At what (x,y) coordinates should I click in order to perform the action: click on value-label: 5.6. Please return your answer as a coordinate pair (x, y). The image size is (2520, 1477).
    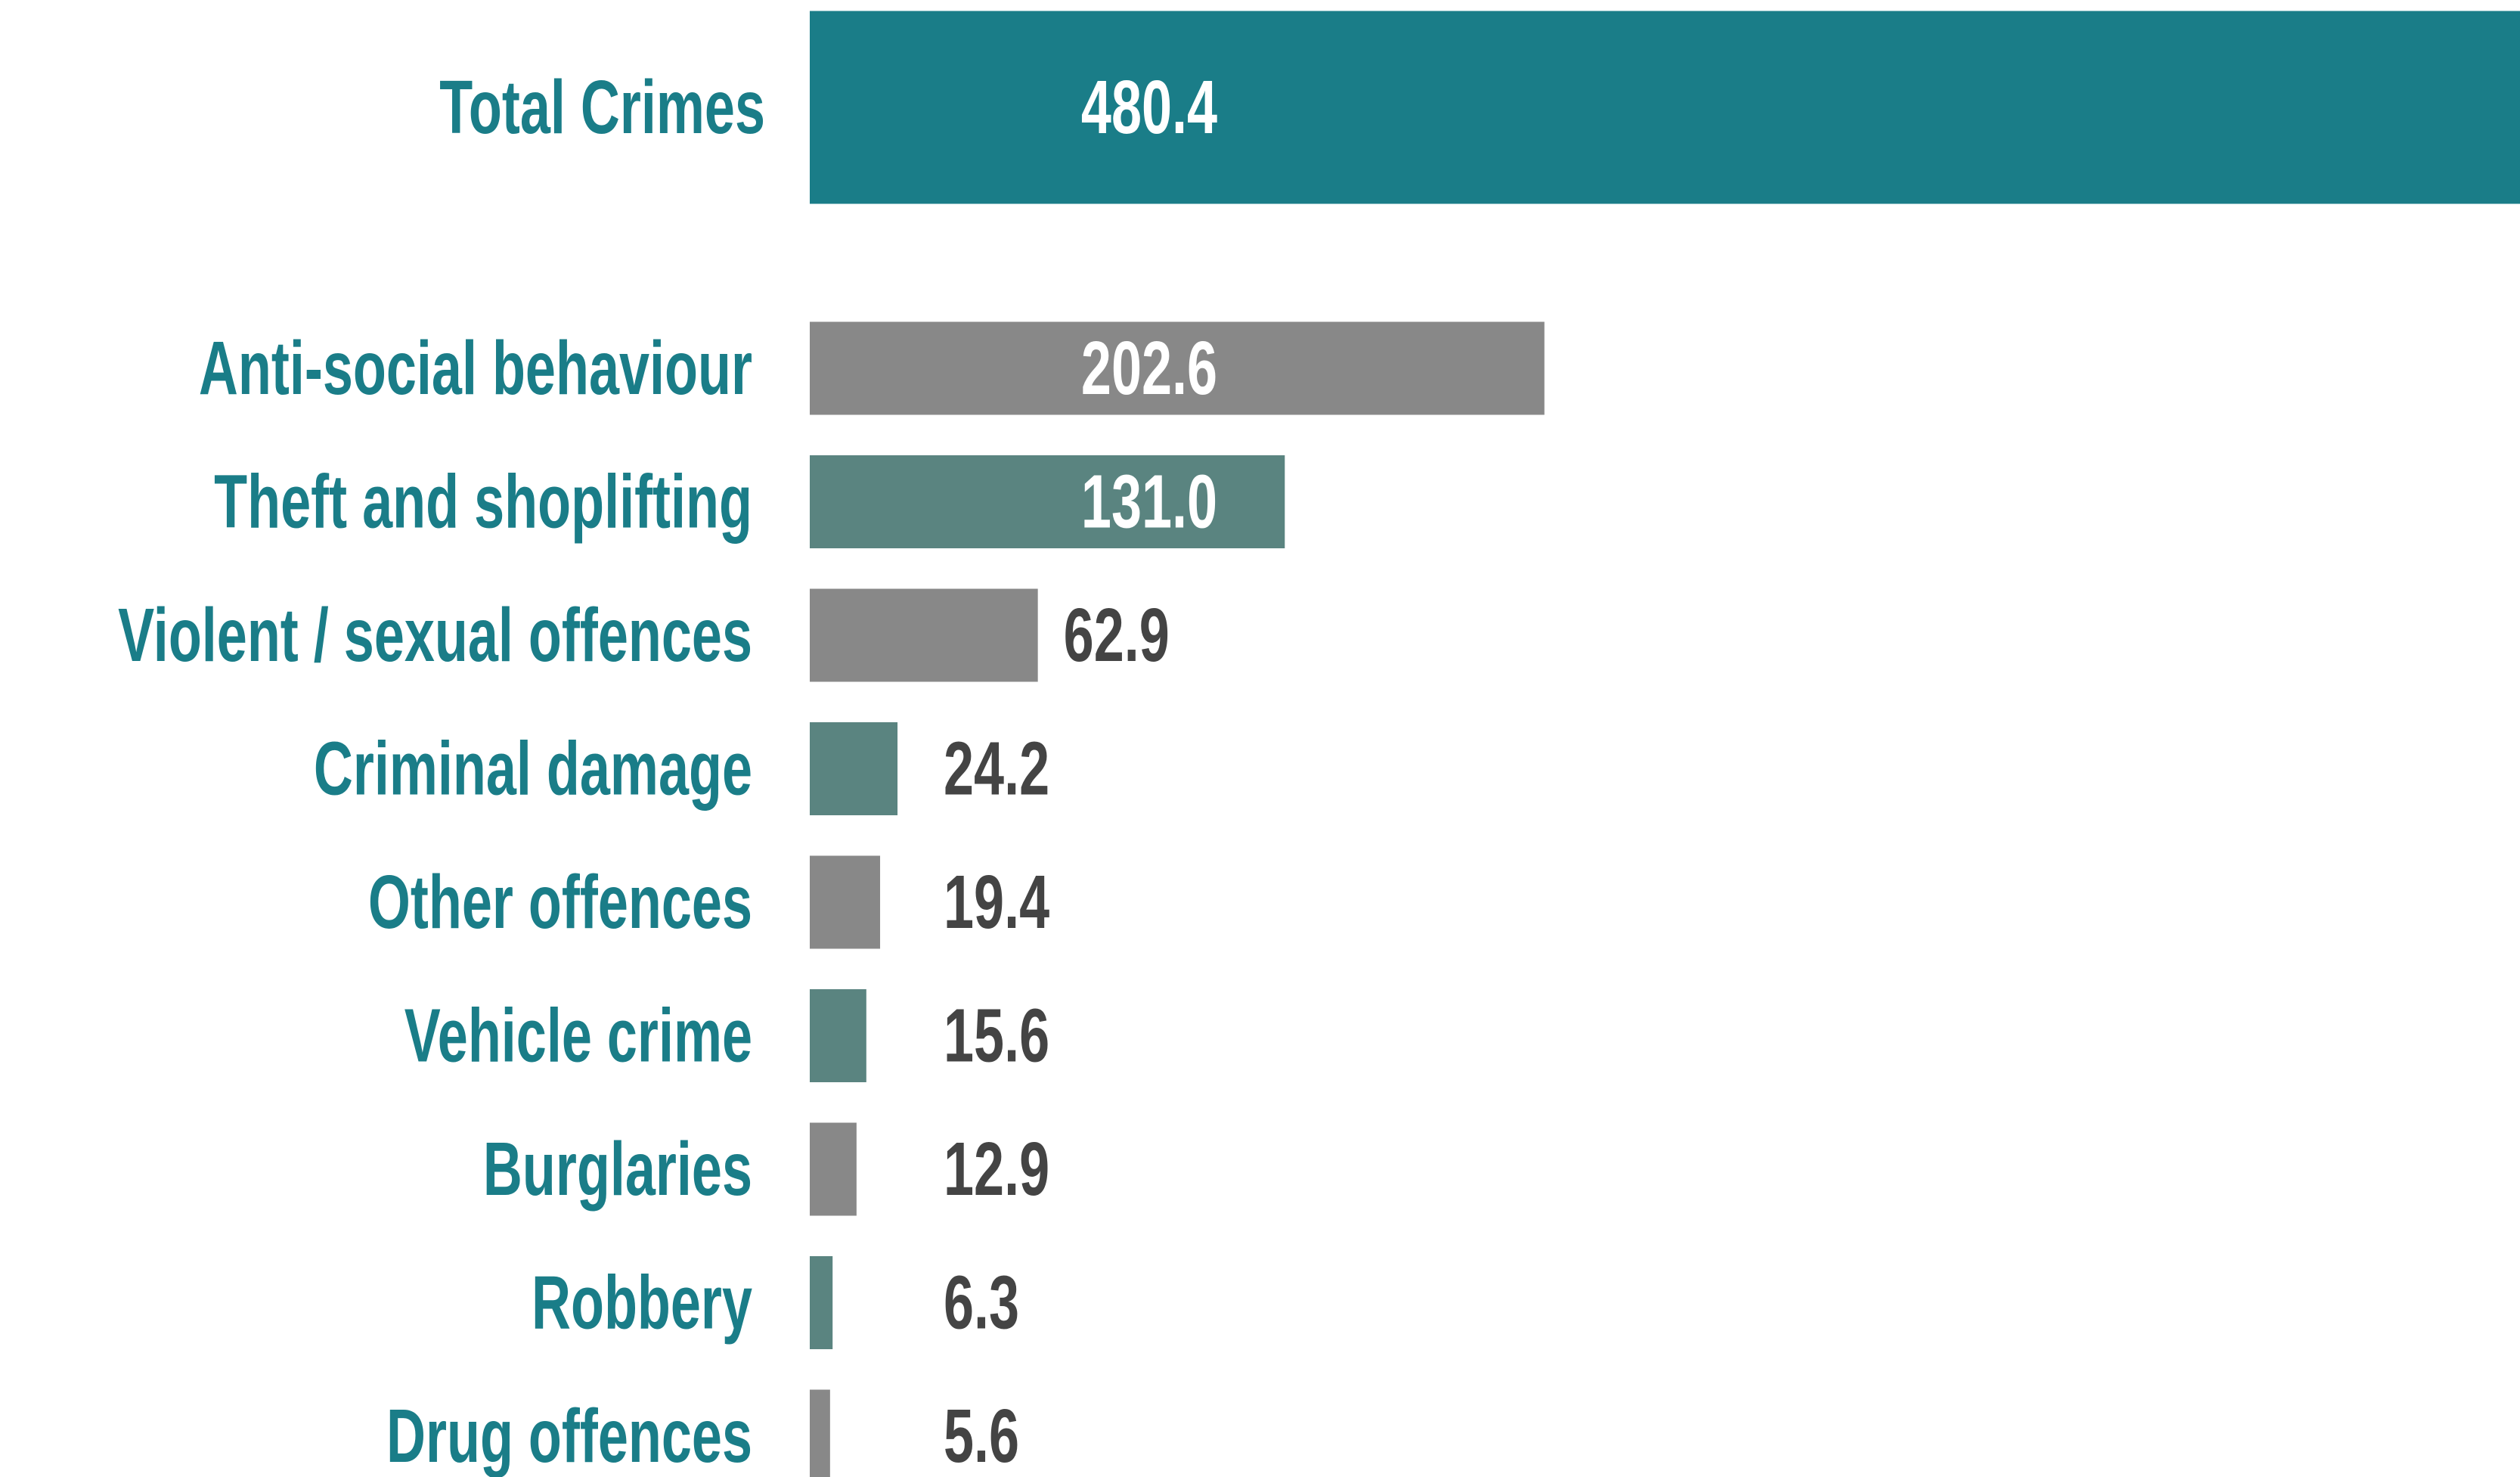
    Looking at the image, I should click on (981, 1435).